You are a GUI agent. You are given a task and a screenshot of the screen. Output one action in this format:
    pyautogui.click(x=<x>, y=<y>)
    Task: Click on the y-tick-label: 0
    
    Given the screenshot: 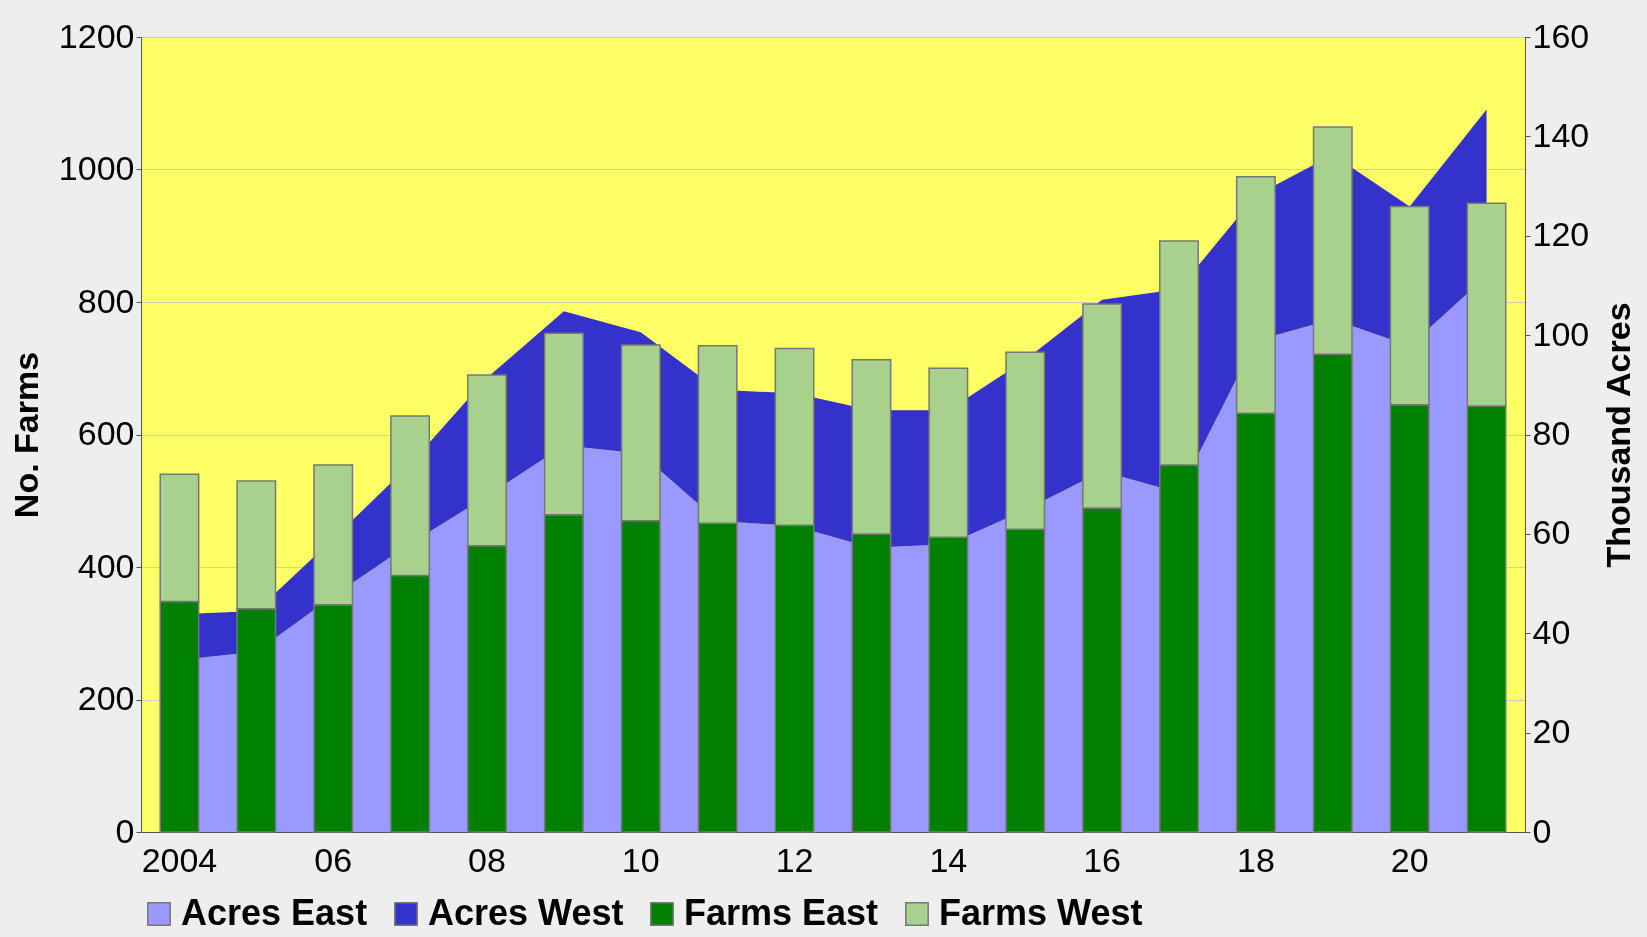 What is the action you would take?
    pyautogui.click(x=125, y=830)
    